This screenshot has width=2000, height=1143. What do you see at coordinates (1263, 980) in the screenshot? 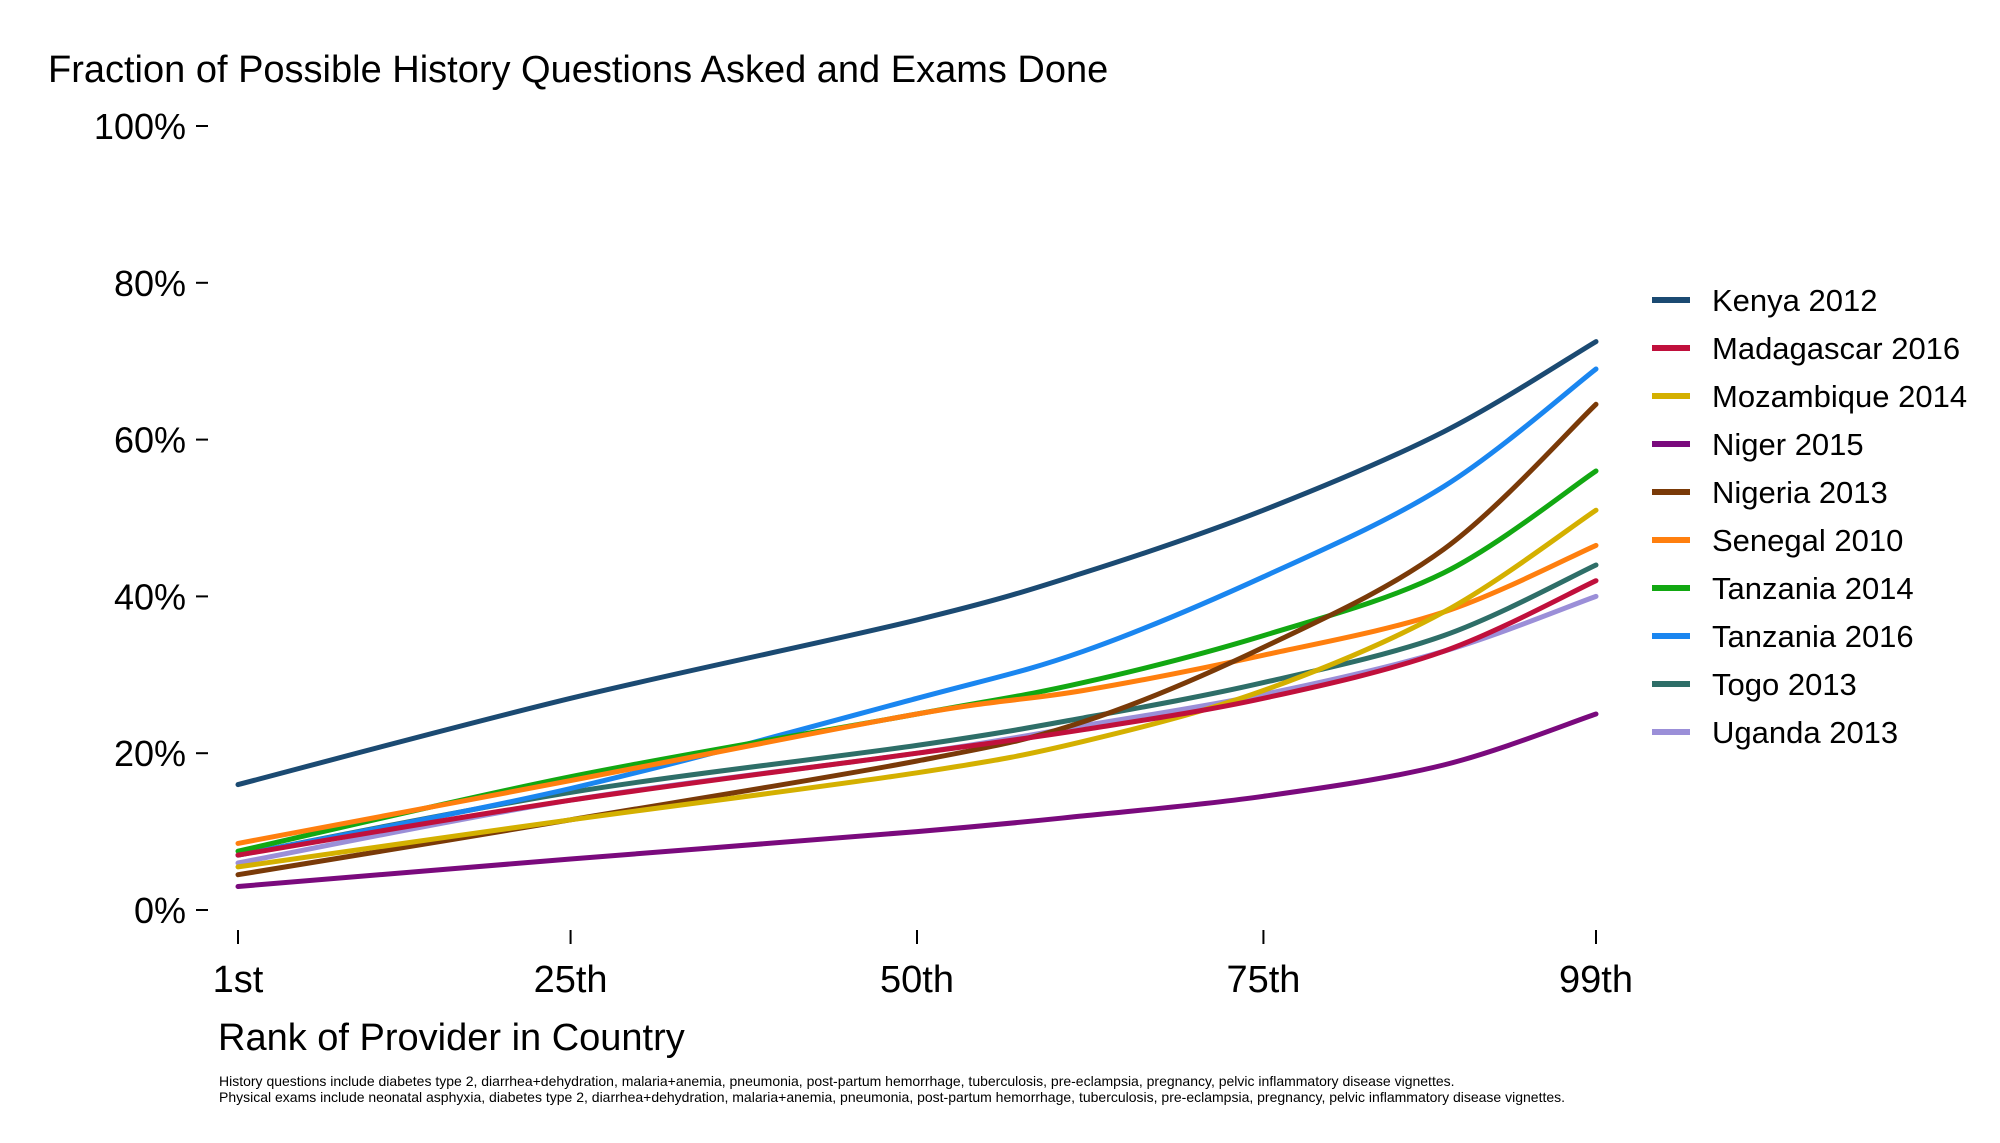
I see `x-tick-label: 75th` at bounding box center [1263, 980].